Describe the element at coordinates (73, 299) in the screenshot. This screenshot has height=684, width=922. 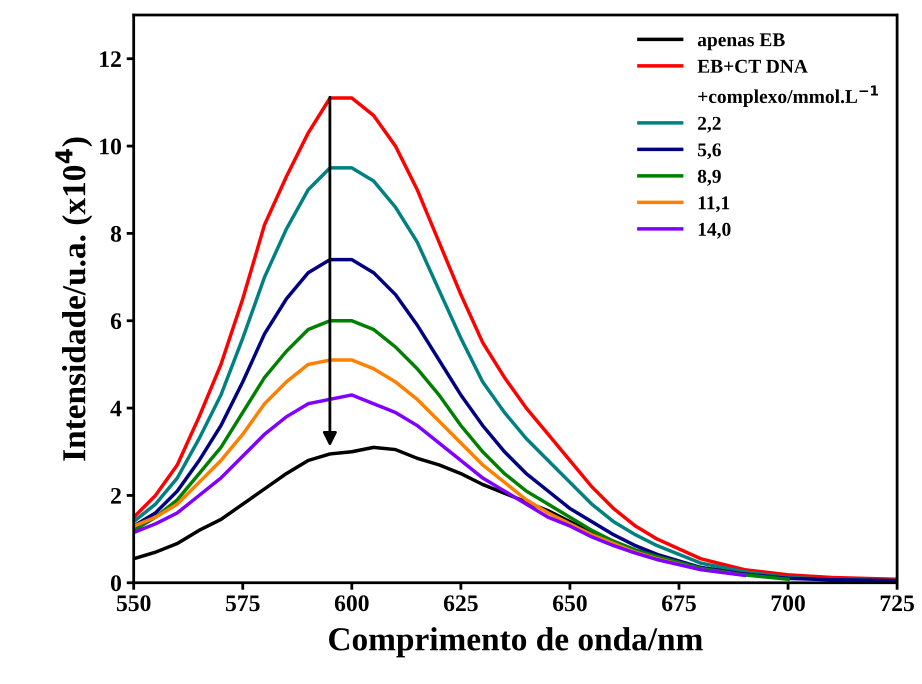
I see `y-axis-title: Intensidade/u.a. (x10$^{4}$)` at that location.